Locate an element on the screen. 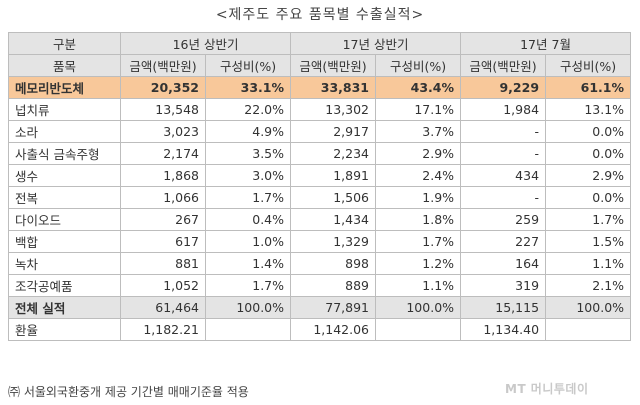  amount-cell: 1,434 is located at coordinates (333, 219).